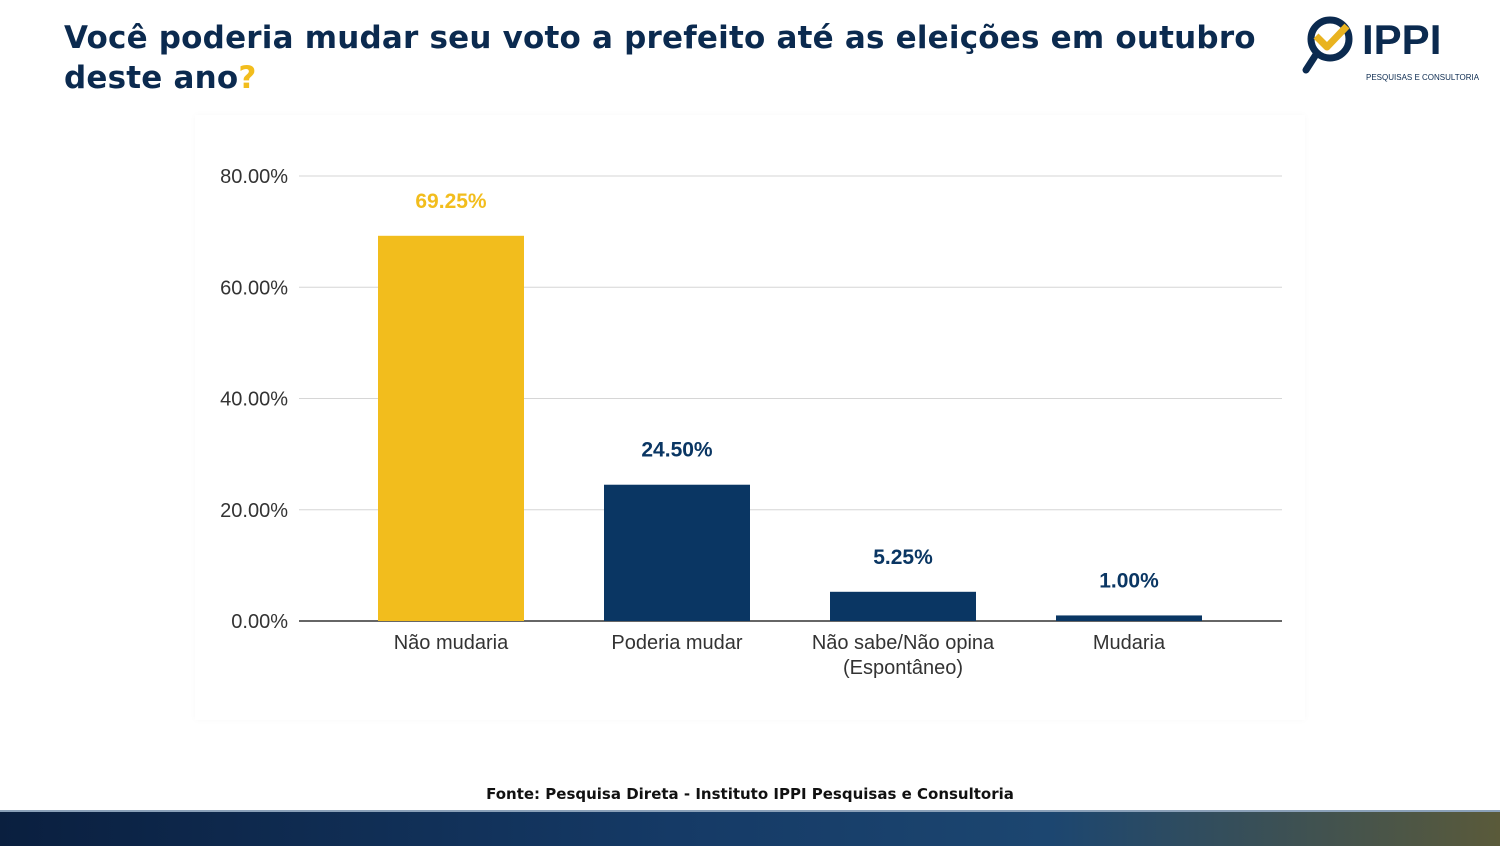 This screenshot has height=846, width=1500. I want to click on check-icon, so click(1331, 37).